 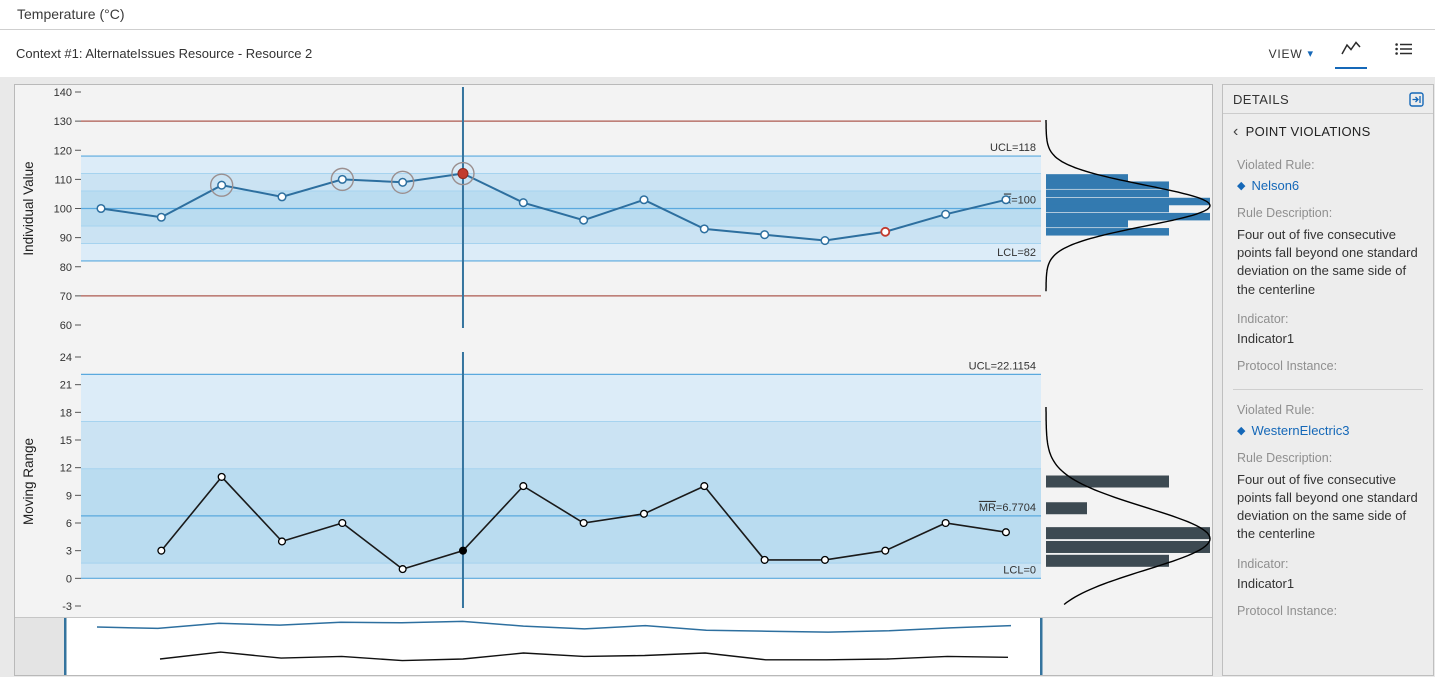 I want to click on svg-text: 9, so click(x=69, y=496).